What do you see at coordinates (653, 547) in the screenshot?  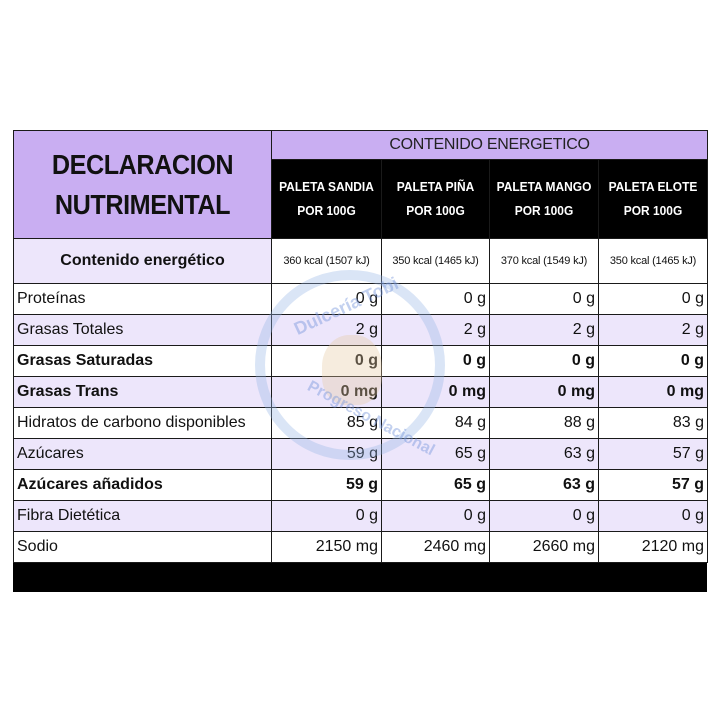 I see `nutrient-value: 2120 mg` at bounding box center [653, 547].